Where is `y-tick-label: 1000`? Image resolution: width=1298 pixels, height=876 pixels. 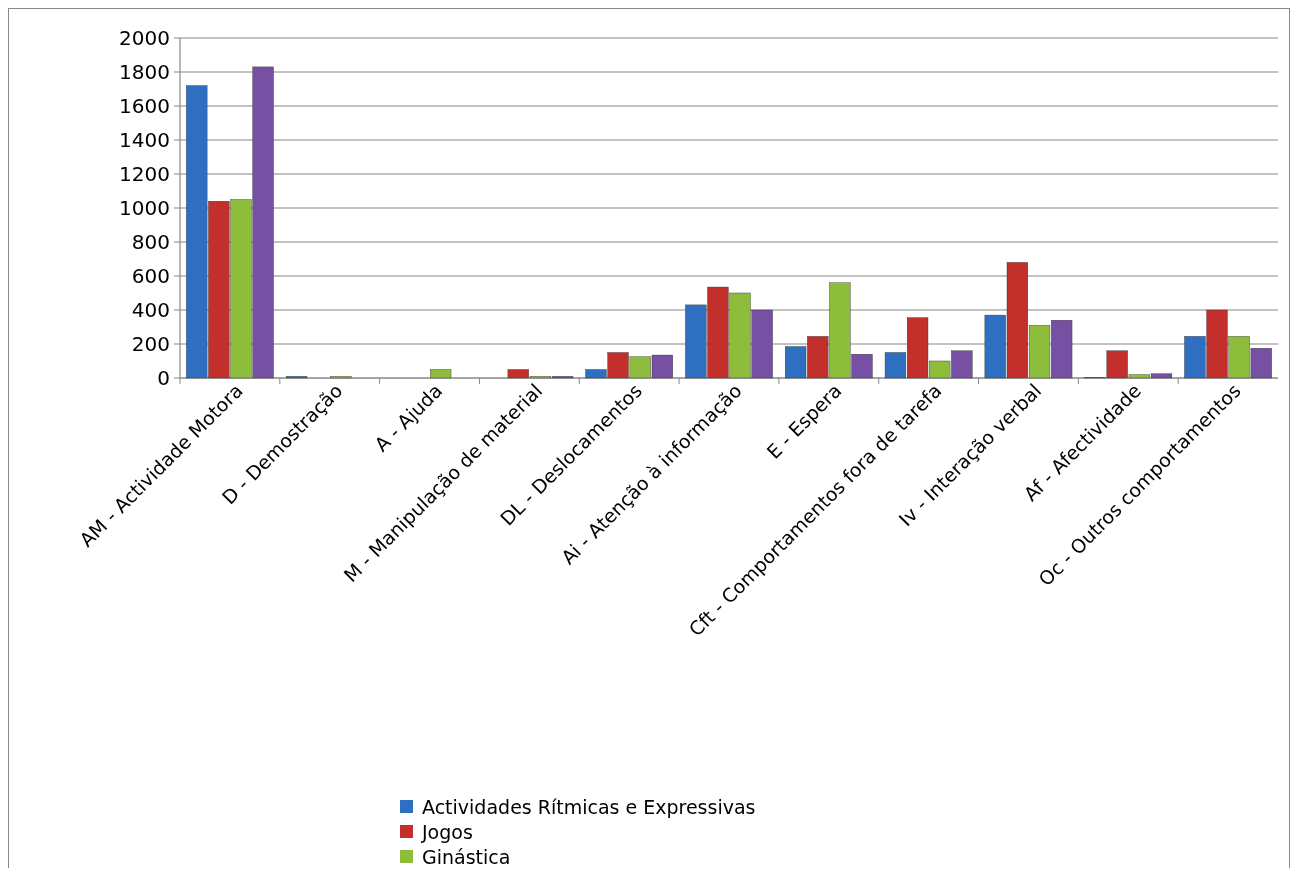
y-tick-label: 1000 is located at coordinates (144, 208).